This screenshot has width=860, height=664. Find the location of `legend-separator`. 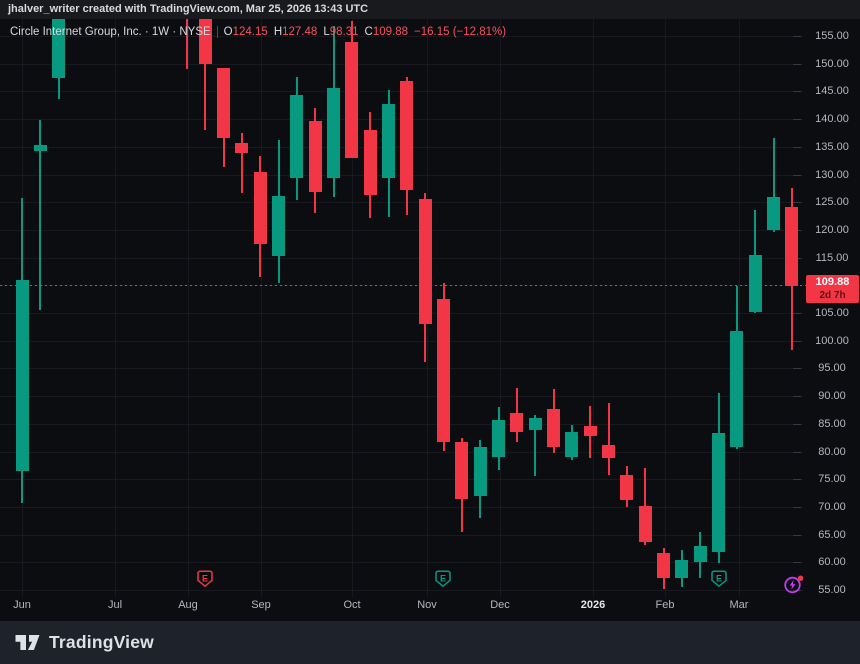

legend-separator is located at coordinates (217, 32).